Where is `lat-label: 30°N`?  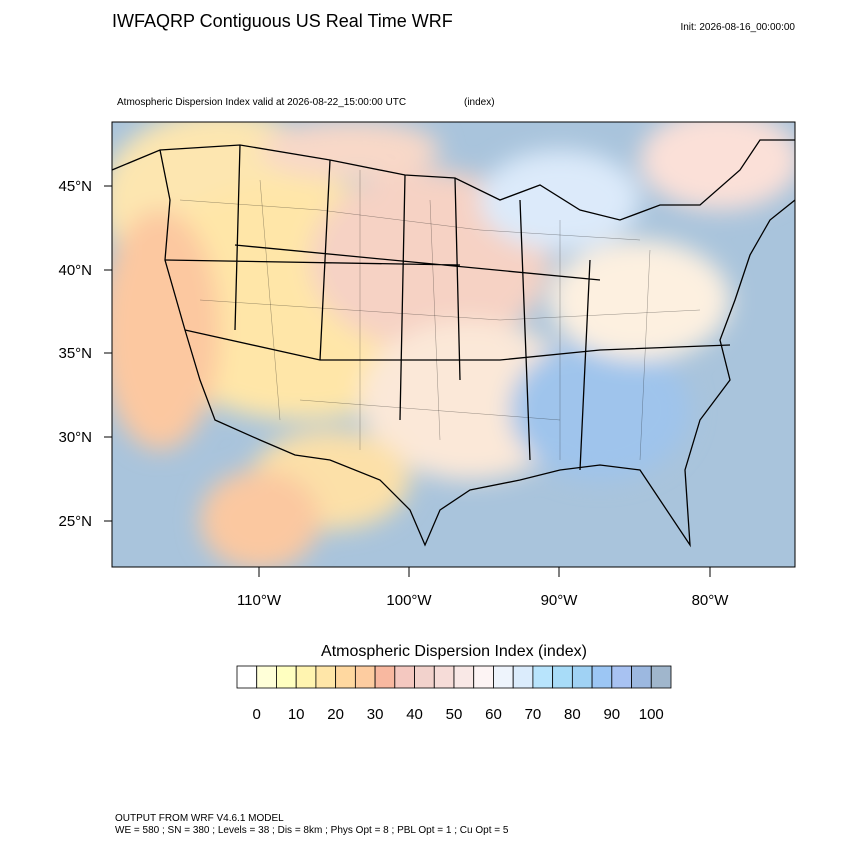 lat-label: 30°N is located at coordinates (75, 437).